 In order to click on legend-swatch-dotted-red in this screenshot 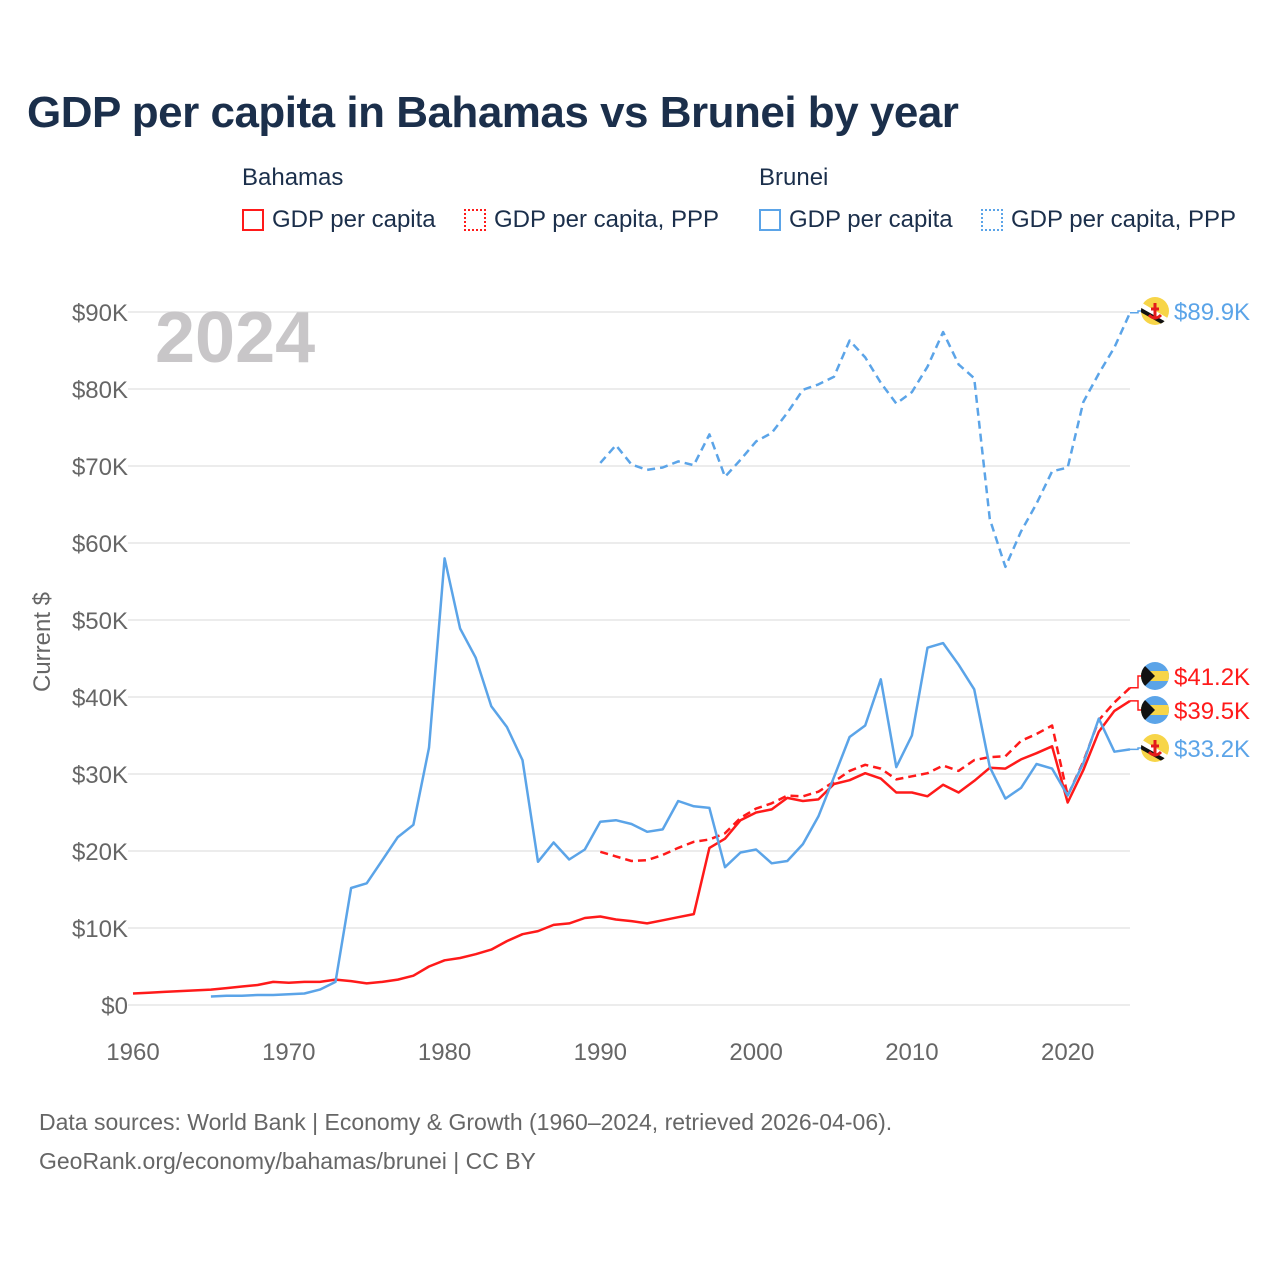, I will do `click(475, 220)`.